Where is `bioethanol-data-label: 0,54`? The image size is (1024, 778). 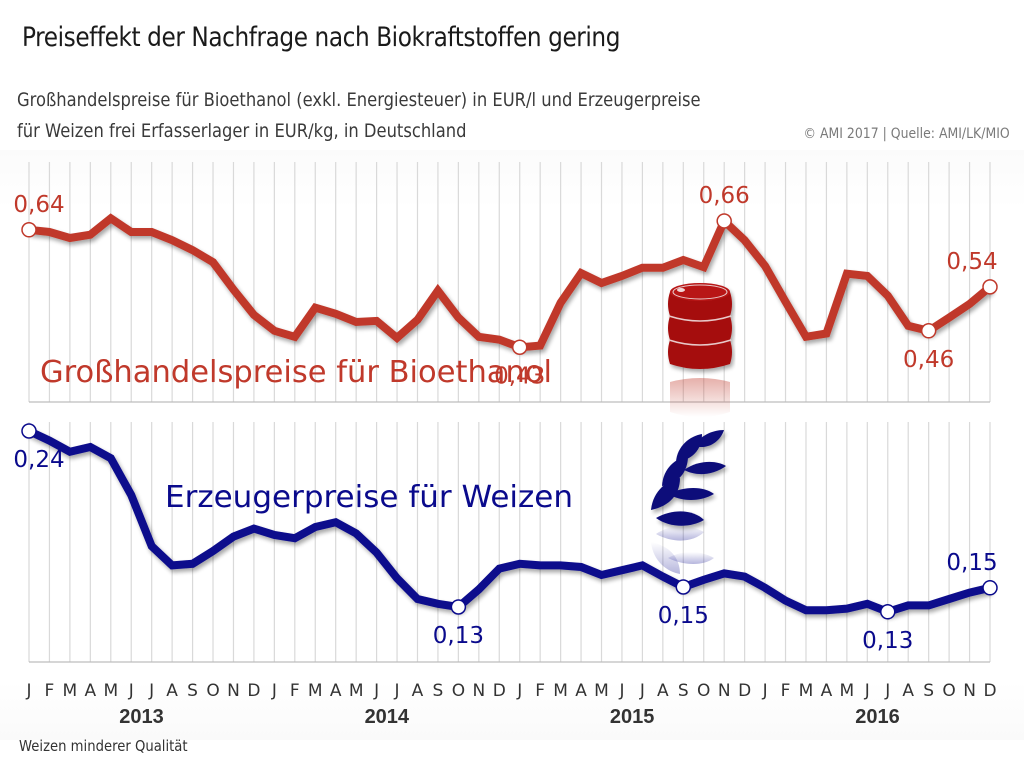 bioethanol-data-label: 0,54 is located at coordinates (971, 262).